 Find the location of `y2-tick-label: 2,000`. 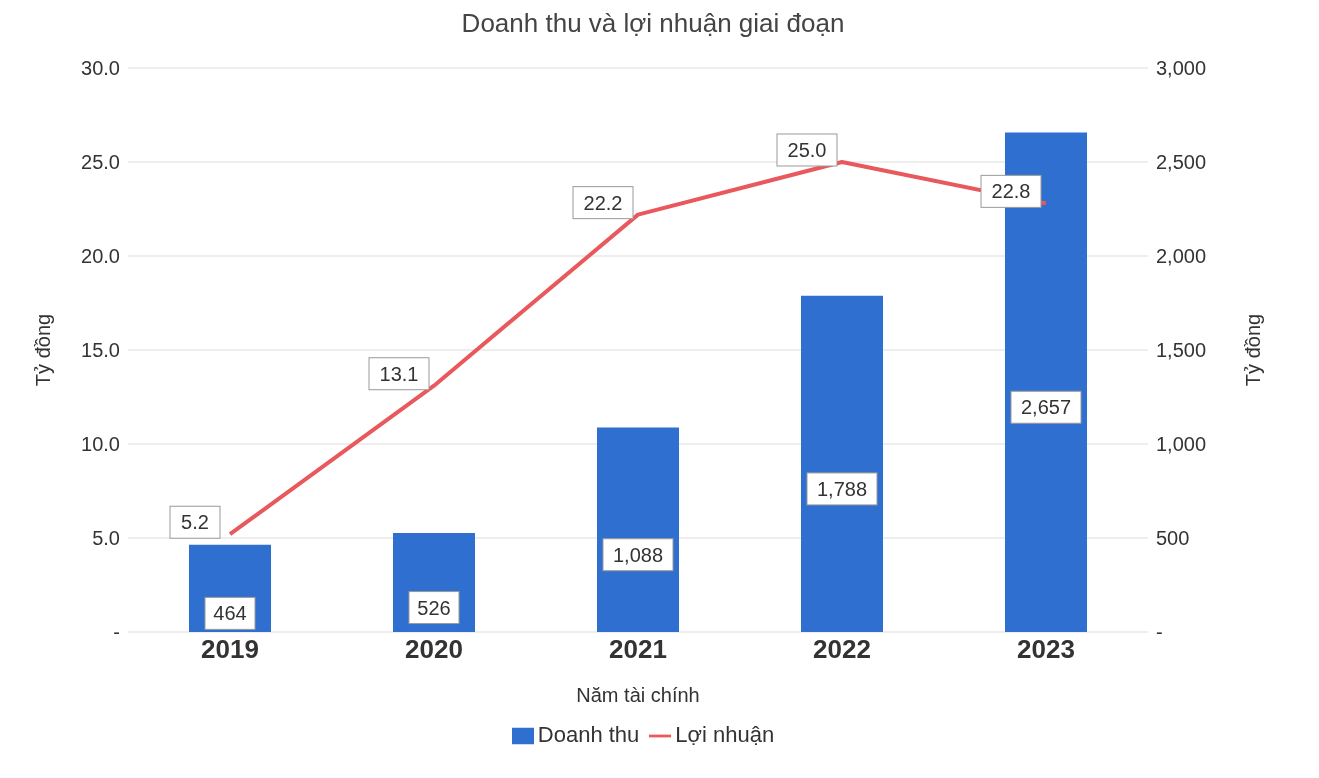

y2-tick-label: 2,000 is located at coordinates (1181, 256).